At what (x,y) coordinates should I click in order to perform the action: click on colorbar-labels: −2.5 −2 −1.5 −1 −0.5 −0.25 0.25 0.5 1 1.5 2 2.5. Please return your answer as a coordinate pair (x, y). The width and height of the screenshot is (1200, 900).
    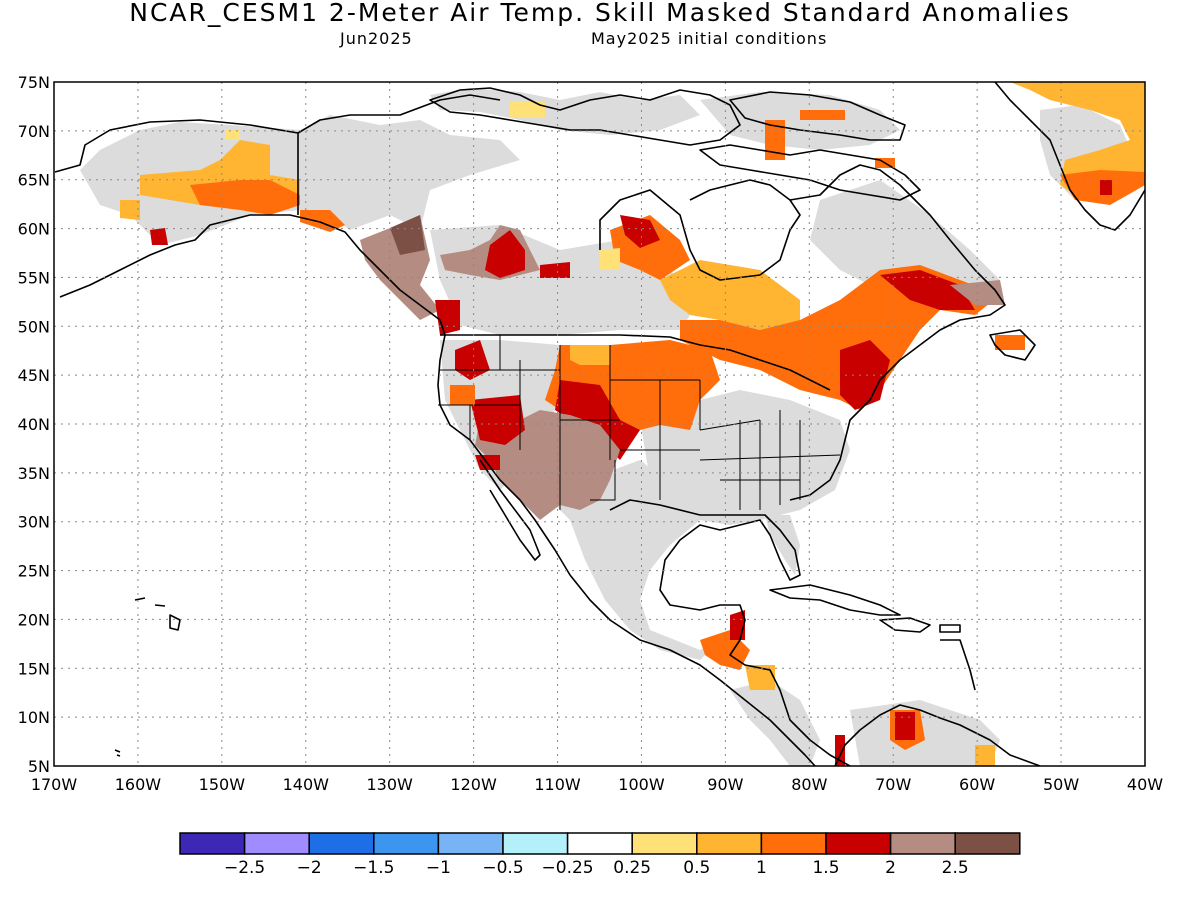
    Looking at the image, I should click on (596, 868).